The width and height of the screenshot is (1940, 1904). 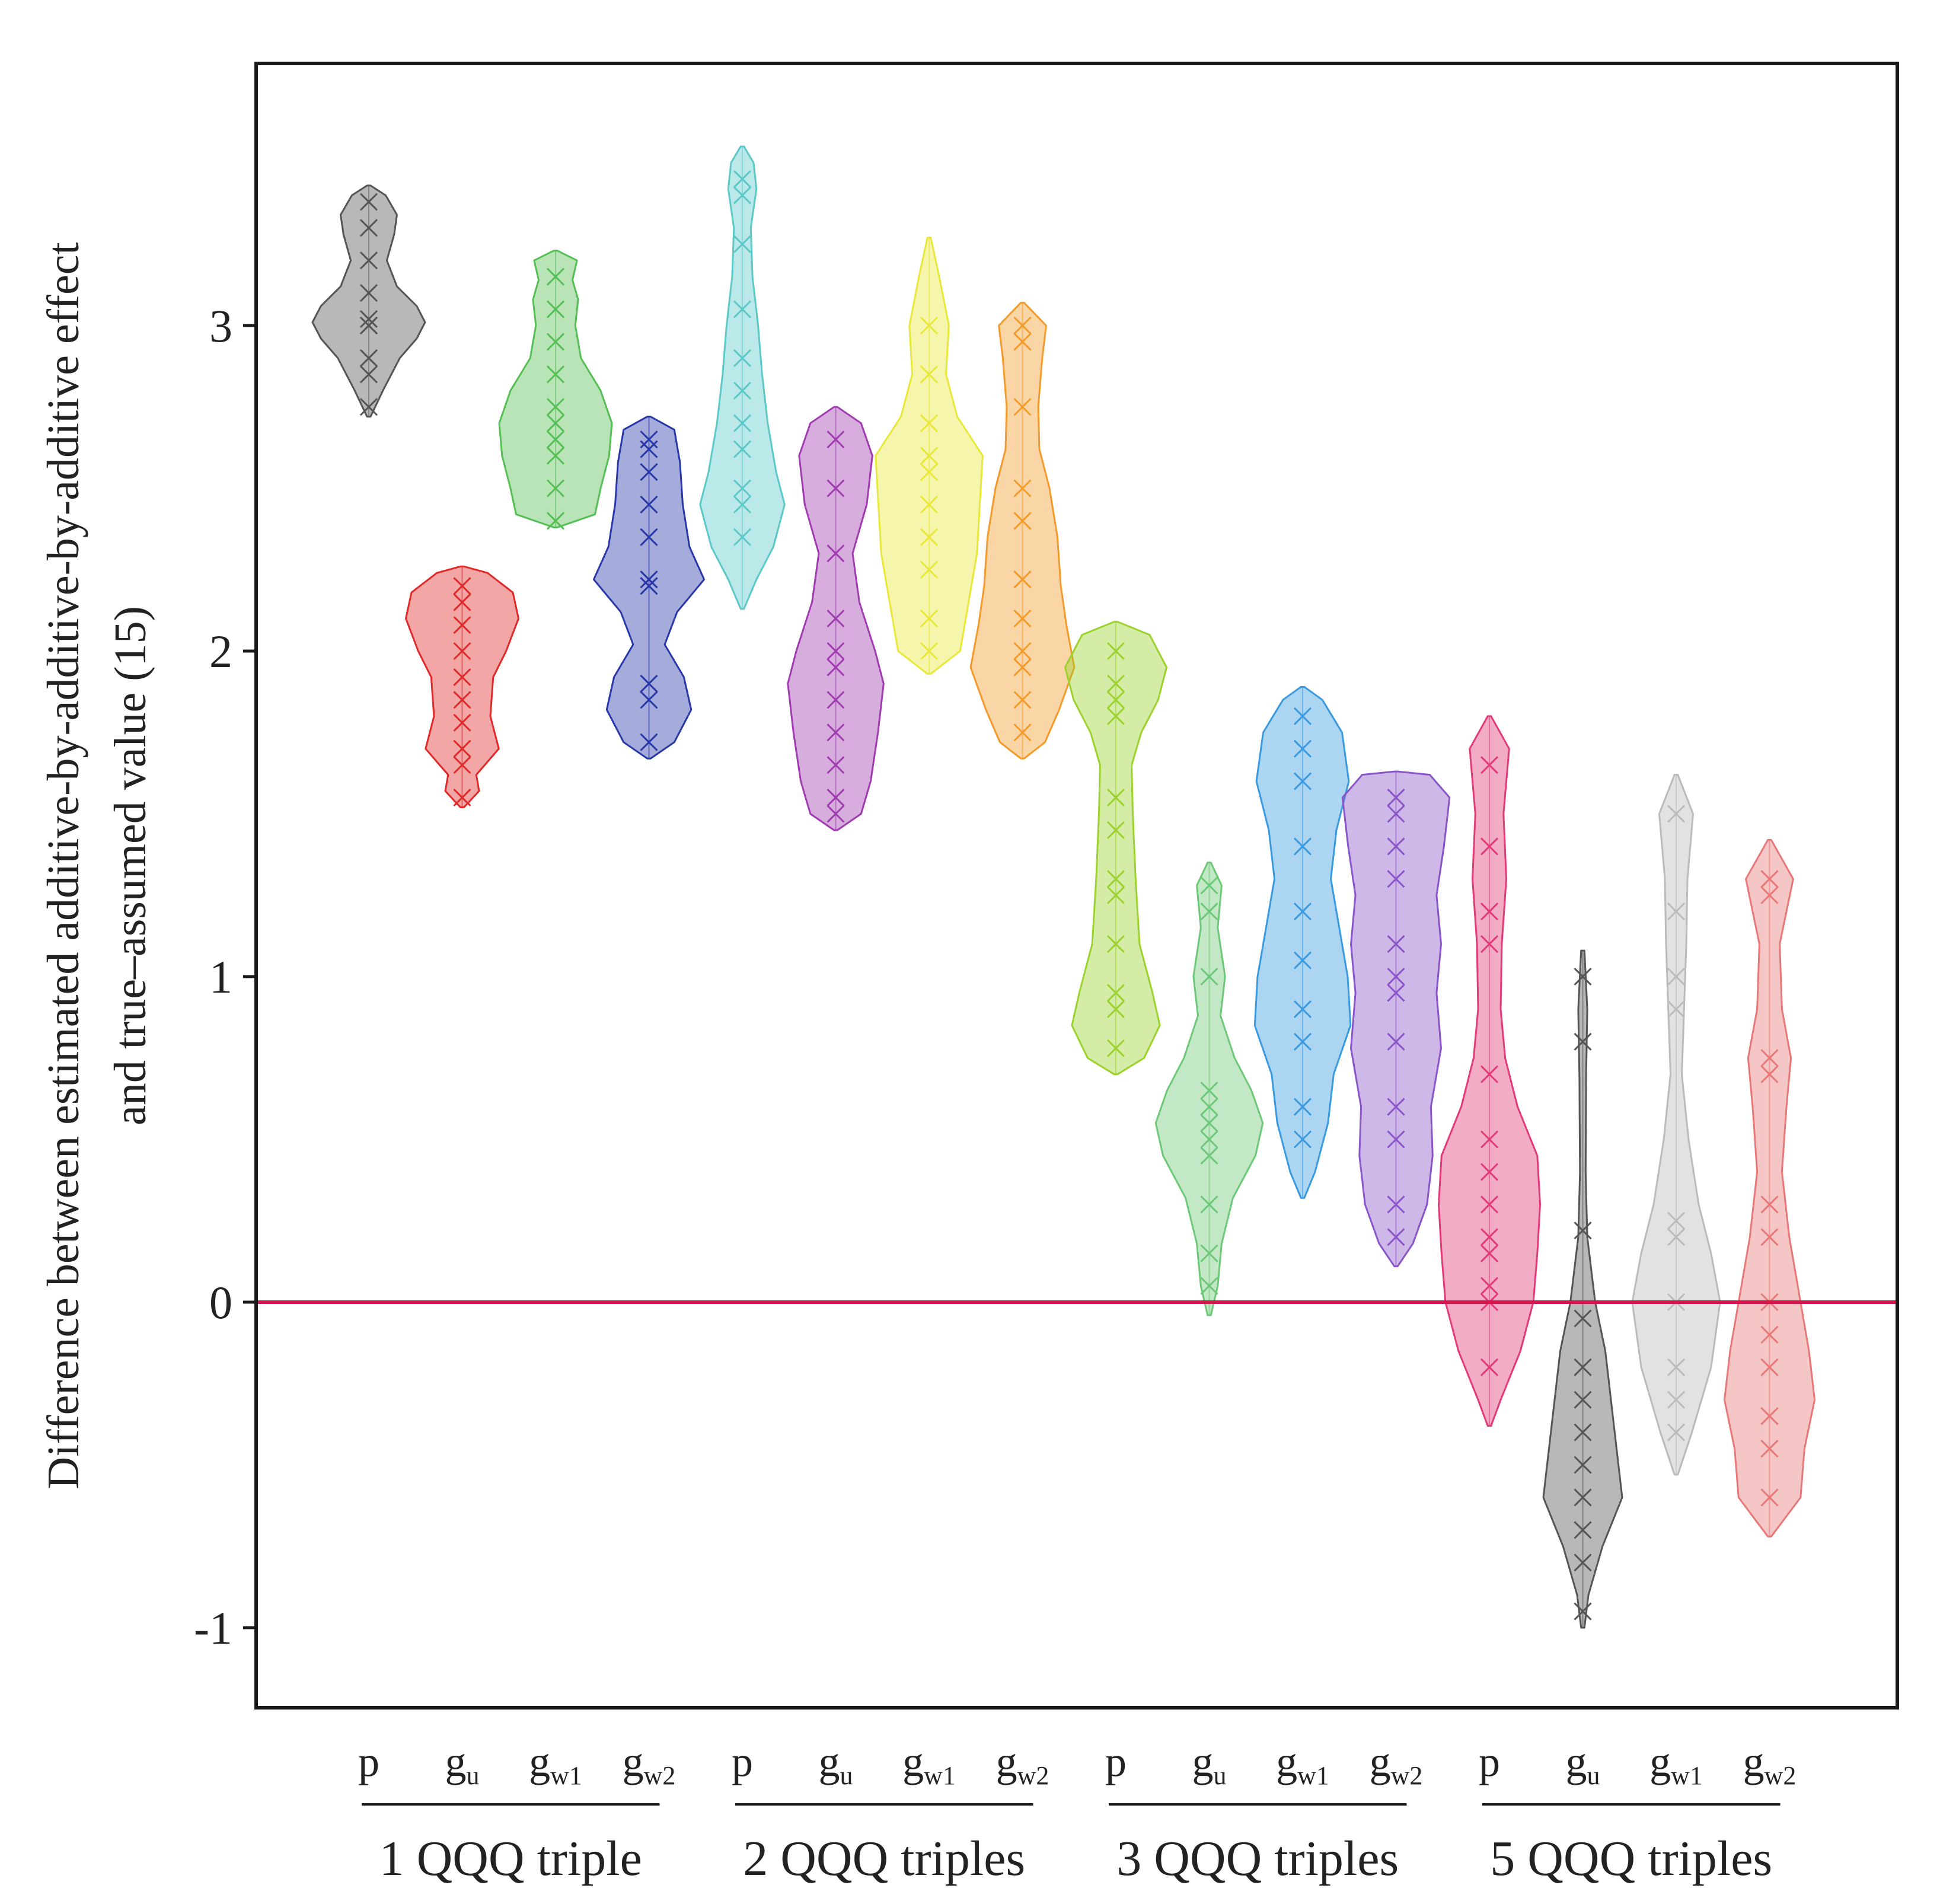 I want to click on y-axis-label-line-2: and true–assumed value (15), so click(x=130, y=866).